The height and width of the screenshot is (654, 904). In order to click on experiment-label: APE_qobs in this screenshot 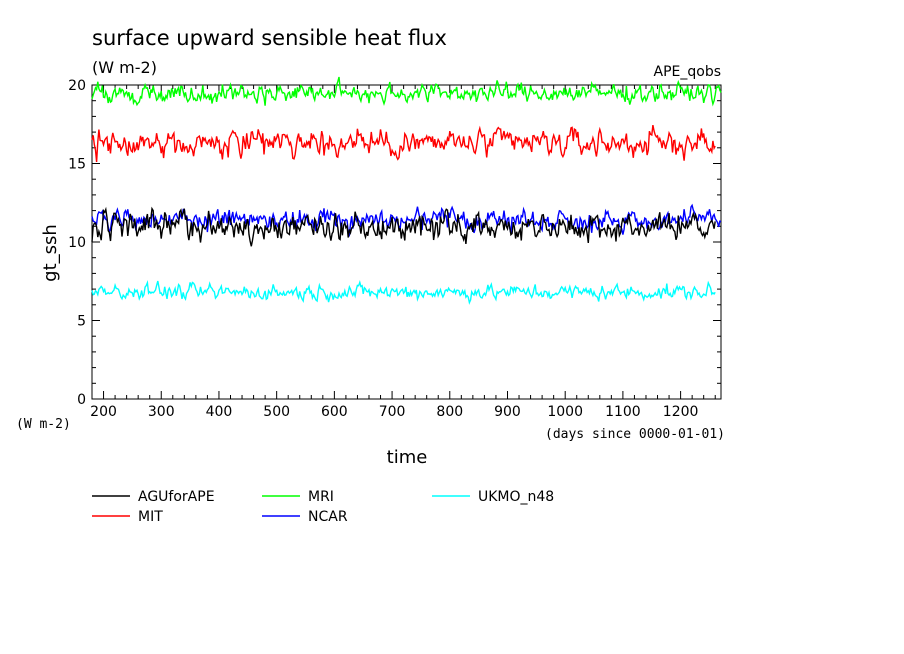, I will do `click(688, 72)`.